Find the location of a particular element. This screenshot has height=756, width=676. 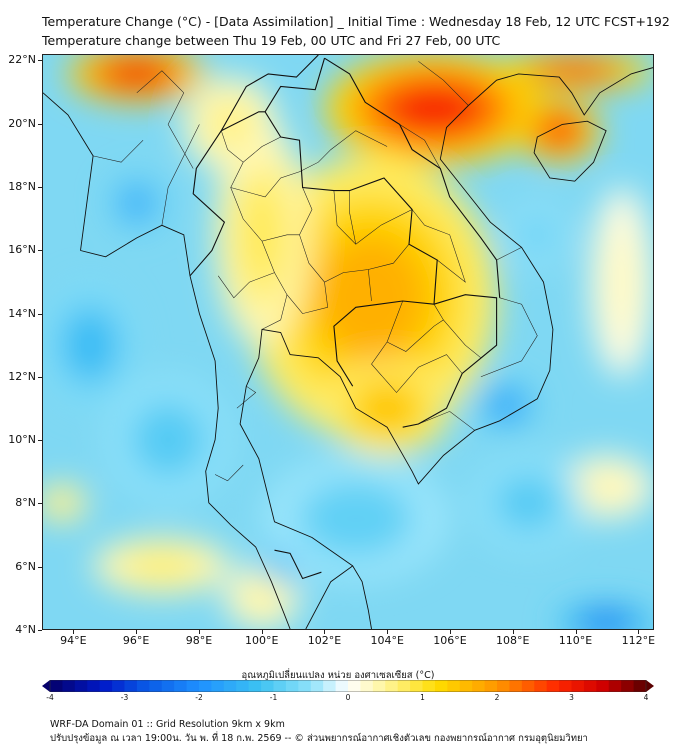

lat-tick-label: 6°N is located at coordinates (25, 566).